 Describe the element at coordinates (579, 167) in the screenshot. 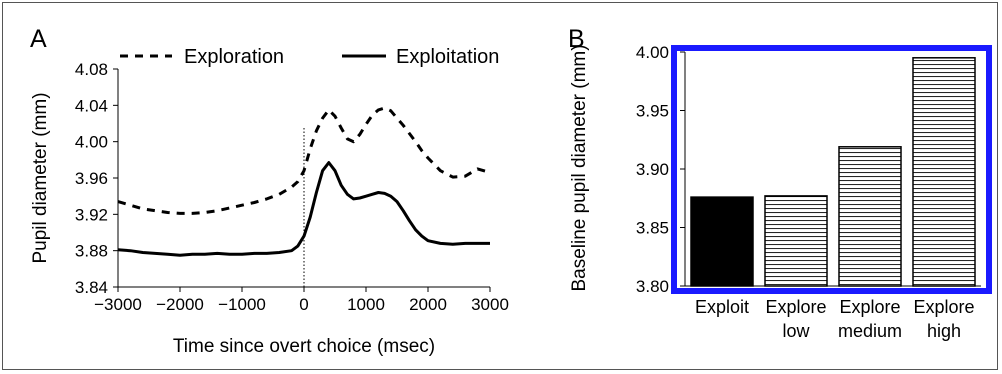

I see `y-axis-title: Baseline pupil diameter (mm)` at that location.